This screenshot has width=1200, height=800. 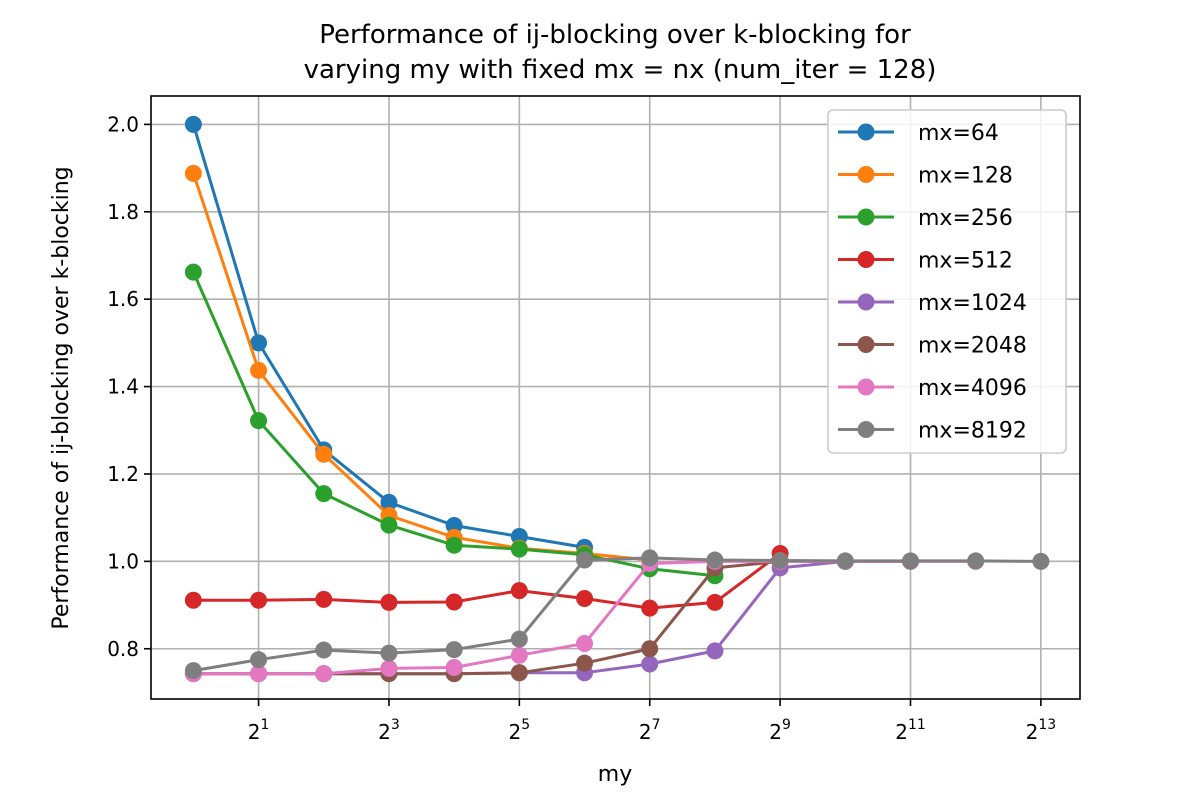 What do you see at coordinates (1047, 725) in the screenshot?
I see `x-tick-exponent: 13` at bounding box center [1047, 725].